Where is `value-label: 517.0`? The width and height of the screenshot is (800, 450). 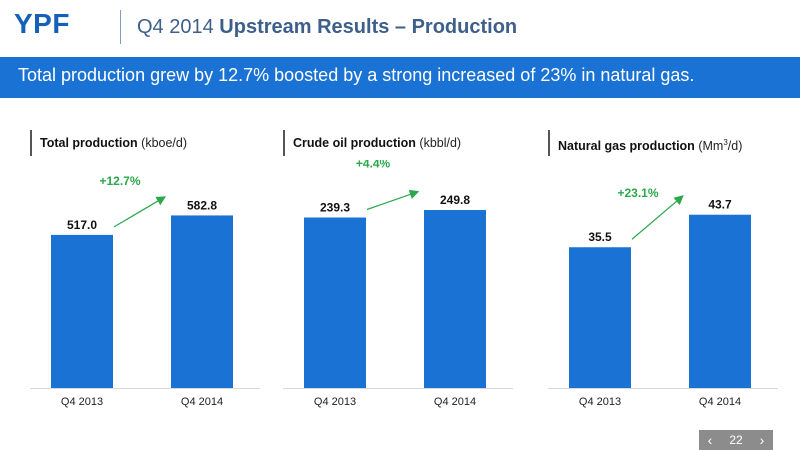
value-label: 517.0 is located at coordinates (82, 225).